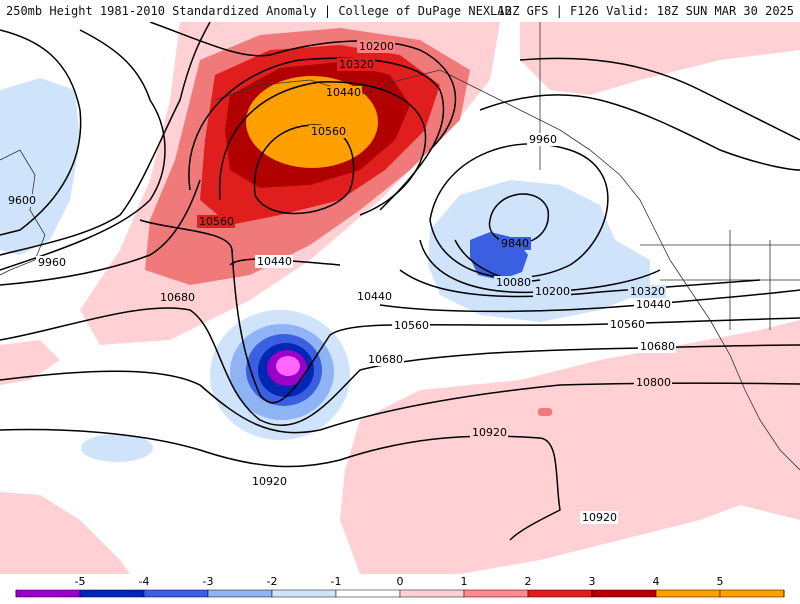 The width and height of the screenshot is (800, 604). Describe the element at coordinates (653, 382) in the screenshot. I see `contour-label: 10800` at that location.